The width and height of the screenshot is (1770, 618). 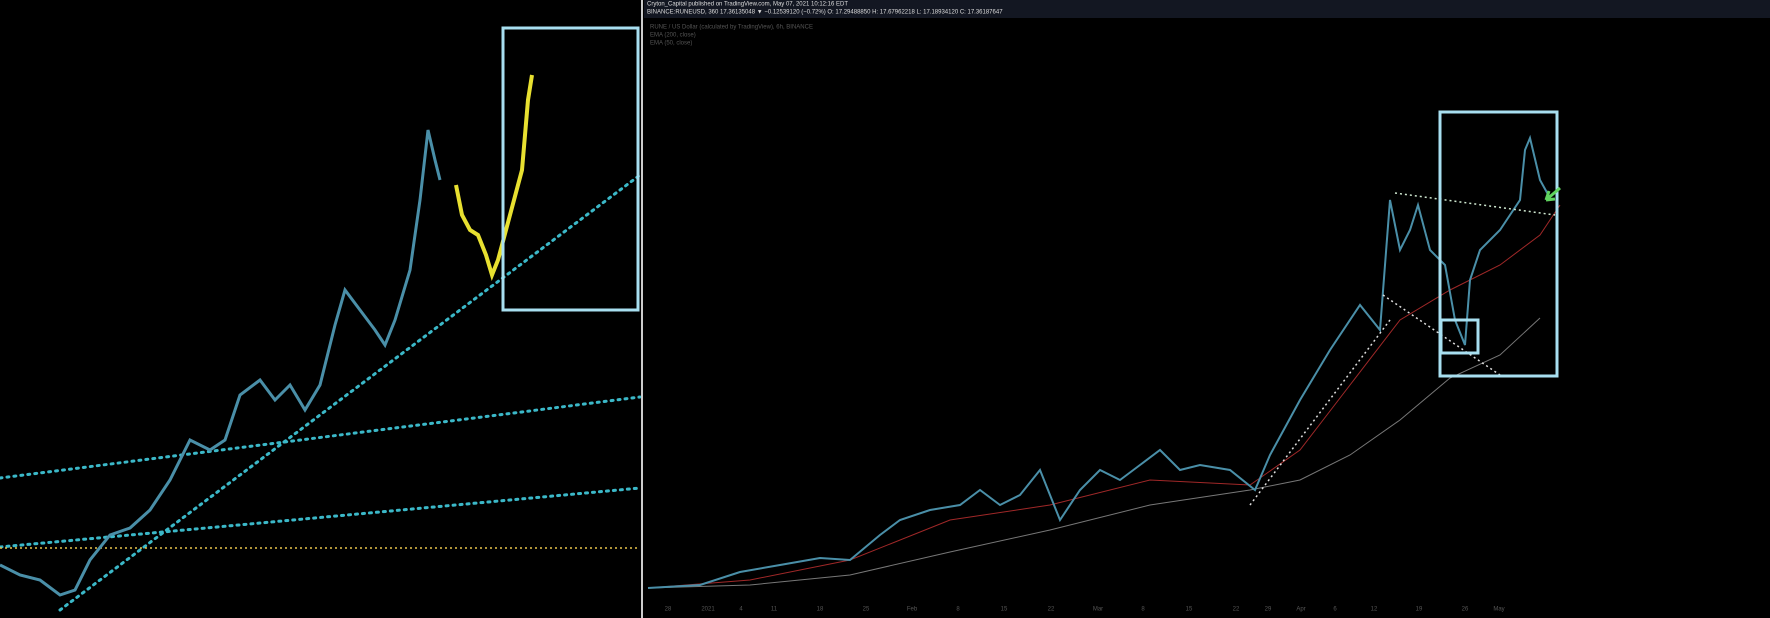 What do you see at coordinates (1498, 610) in the screenshot?
I see `x-tick-label: May` at bounding box center [1498, 610].